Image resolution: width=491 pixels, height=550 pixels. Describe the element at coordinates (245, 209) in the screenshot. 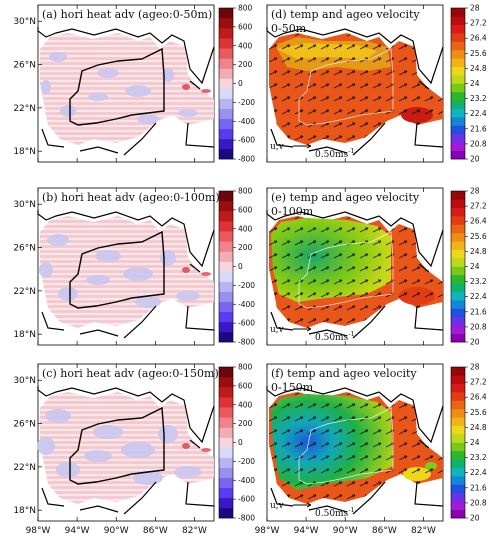

I see `colorbar-tick-label: 600` at that location.